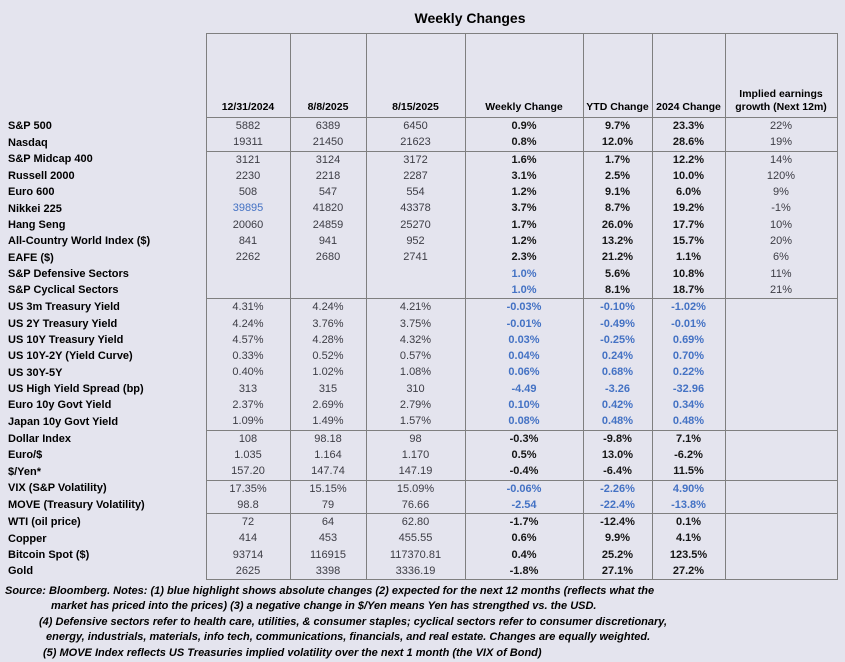 The height and width of the screenshot is (662, 845). Describe the element at coordinates (248, 143) in the screenshot. I see `value-cell: 19311` at that location.